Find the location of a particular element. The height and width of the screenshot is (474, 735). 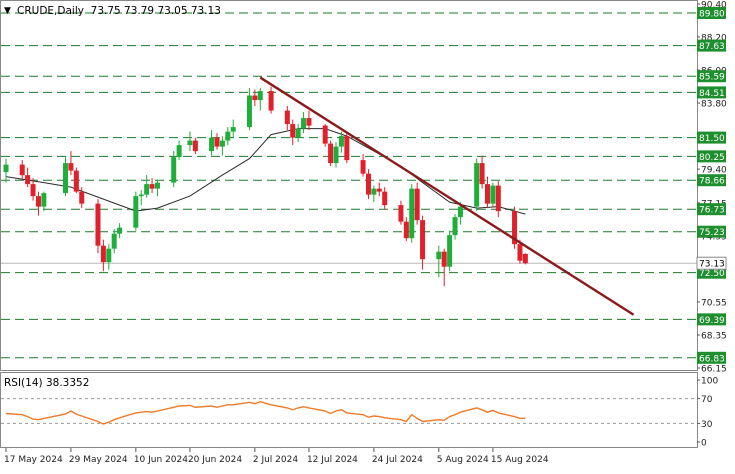

price-level-marker: 69.39 is located at coordinates (711, 319).